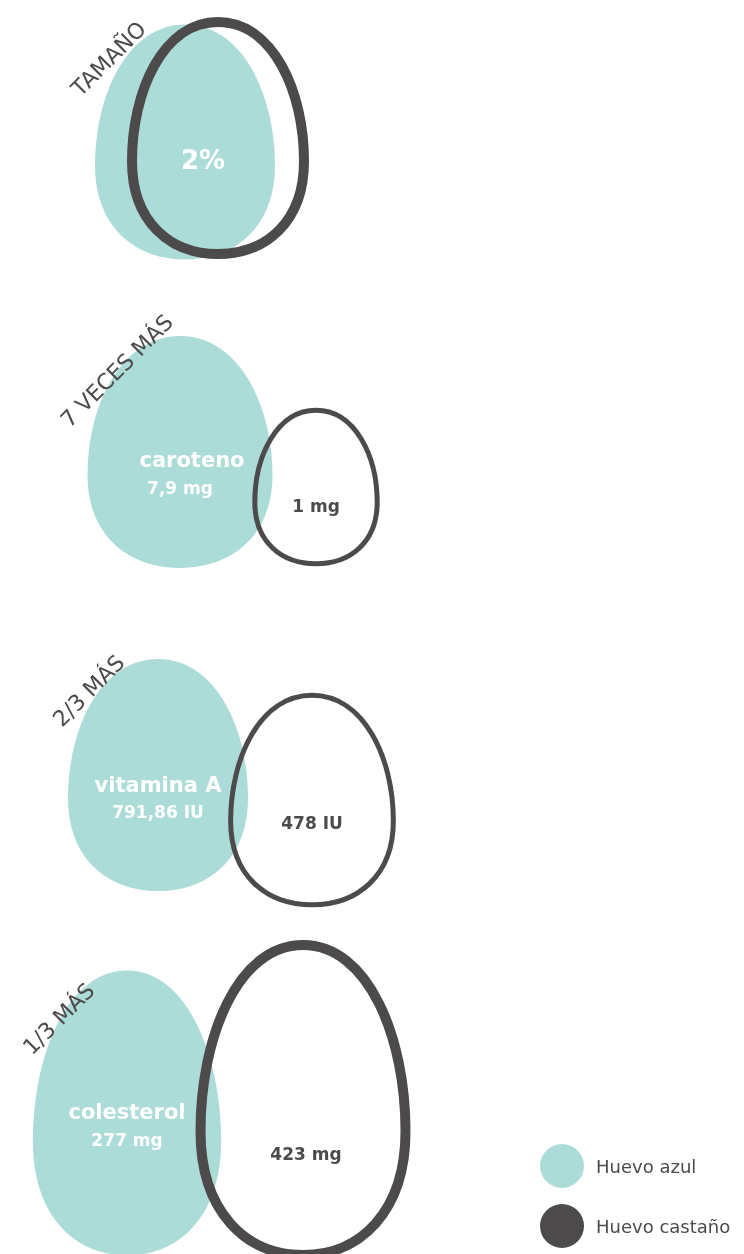 This screenshot has height=1254, width=744. I want to click on text: Huevo azul, so click(646, 1166).